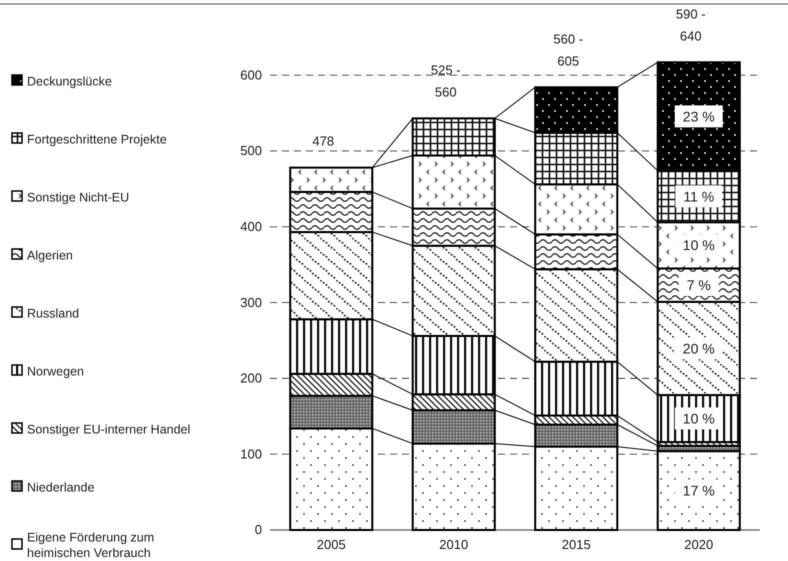  I want to click on y-tick-label: 500, so click(251, 150).